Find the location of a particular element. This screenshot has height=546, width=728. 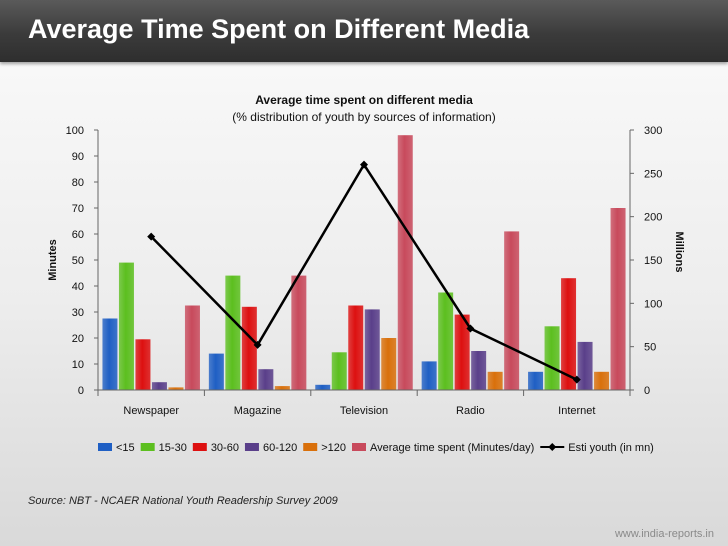

footer-url: www.india-reports.in is located at coordinates (664, 534).